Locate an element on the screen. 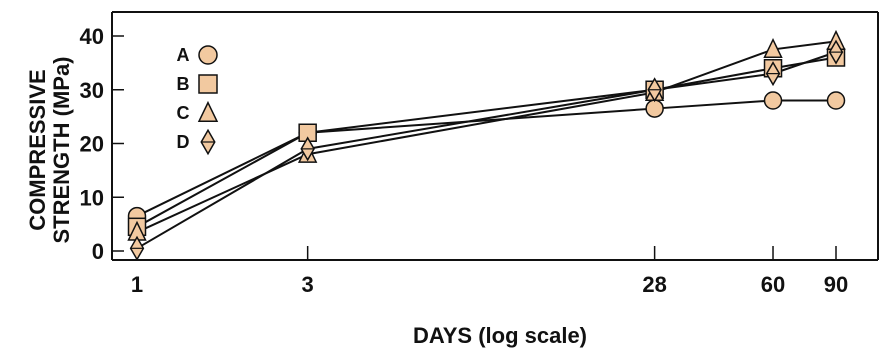  x-tick-label-3: 3 is located at coordinates (308, 284).